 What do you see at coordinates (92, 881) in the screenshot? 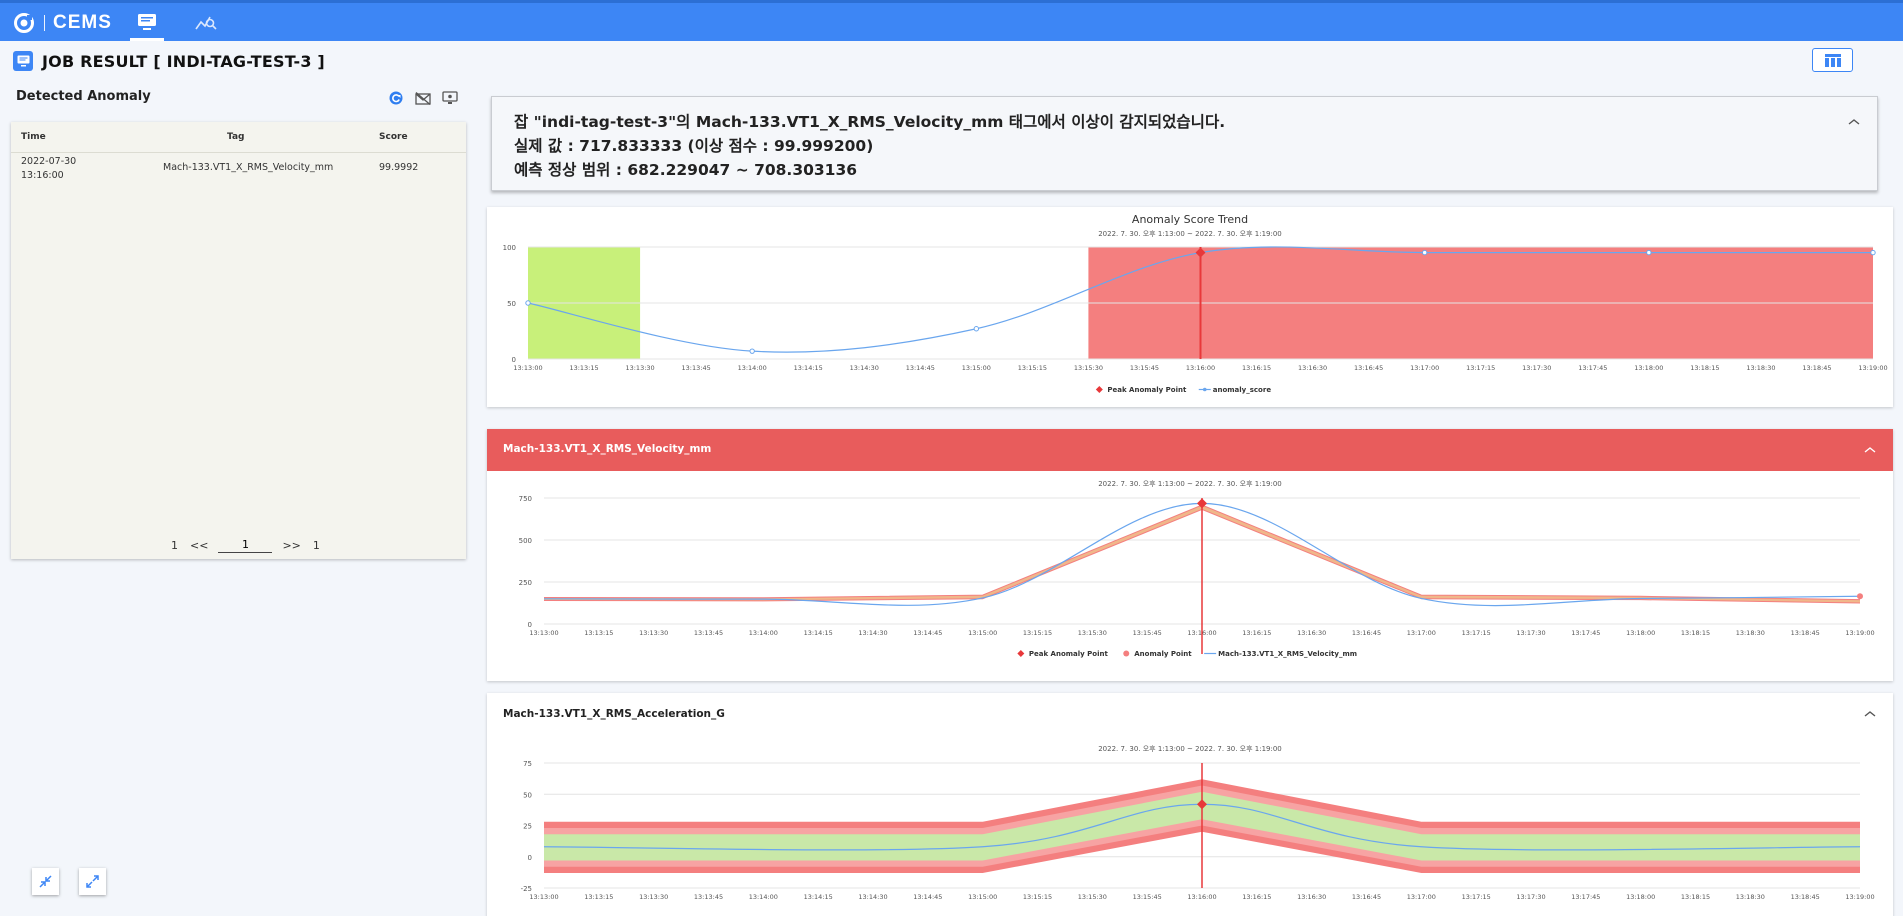
I see `expand-button` at bounding box center [92, 881].